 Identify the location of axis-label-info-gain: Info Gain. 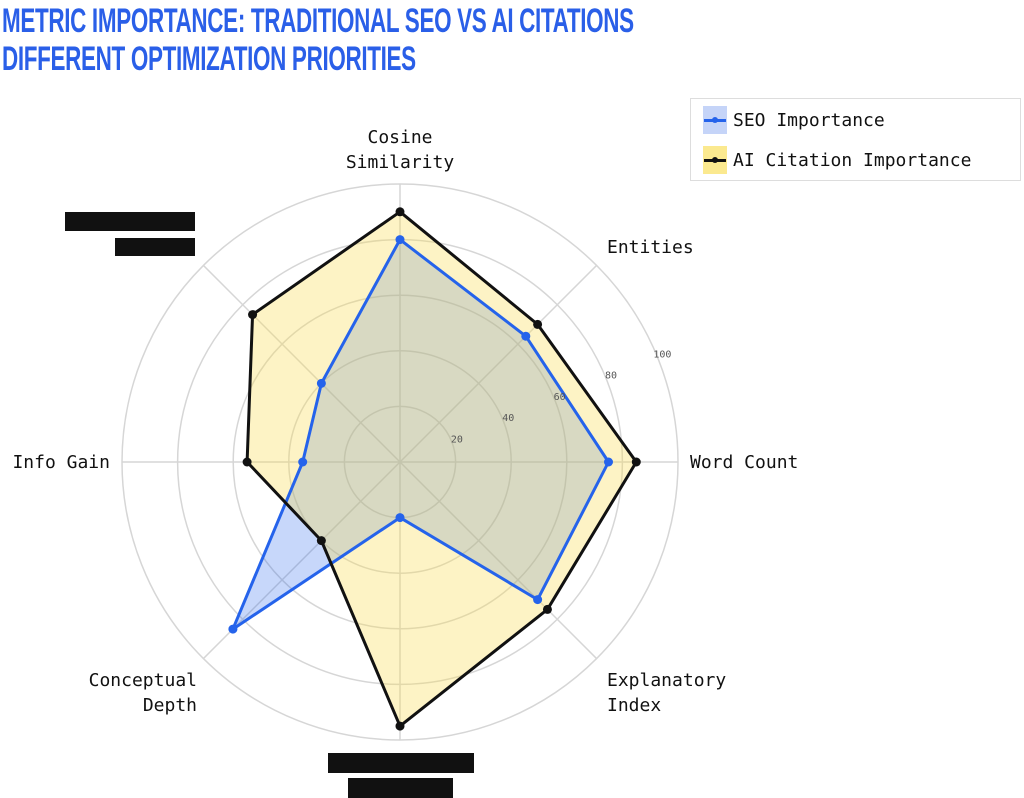
(61, 462).